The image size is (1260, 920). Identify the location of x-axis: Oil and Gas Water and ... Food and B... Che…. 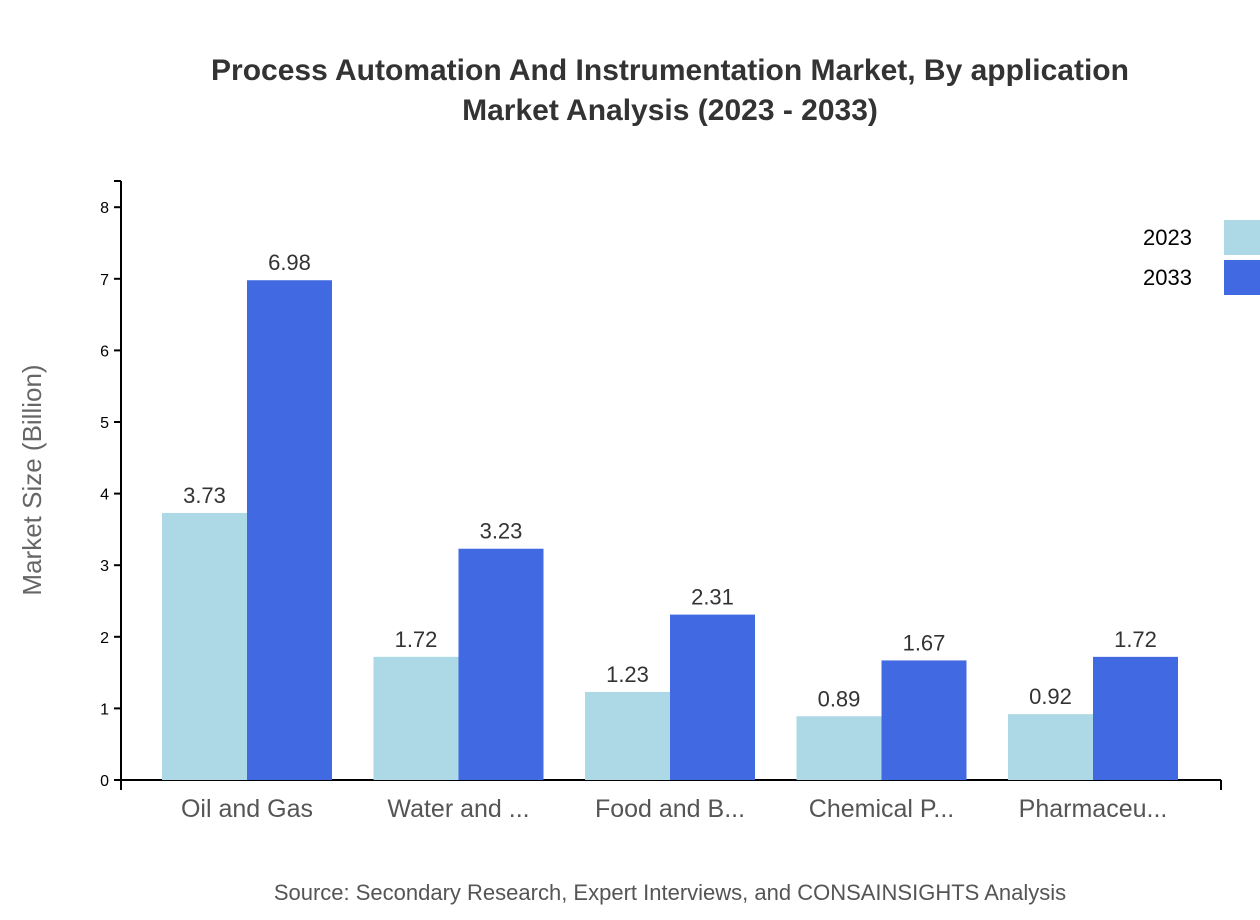
(671, 801).